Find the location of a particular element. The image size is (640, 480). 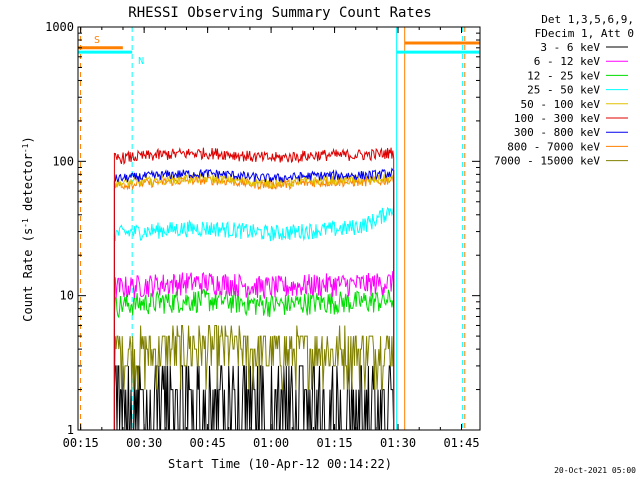

legend-label-4: 50 - 100 keV is located at coordinates (561, 104).